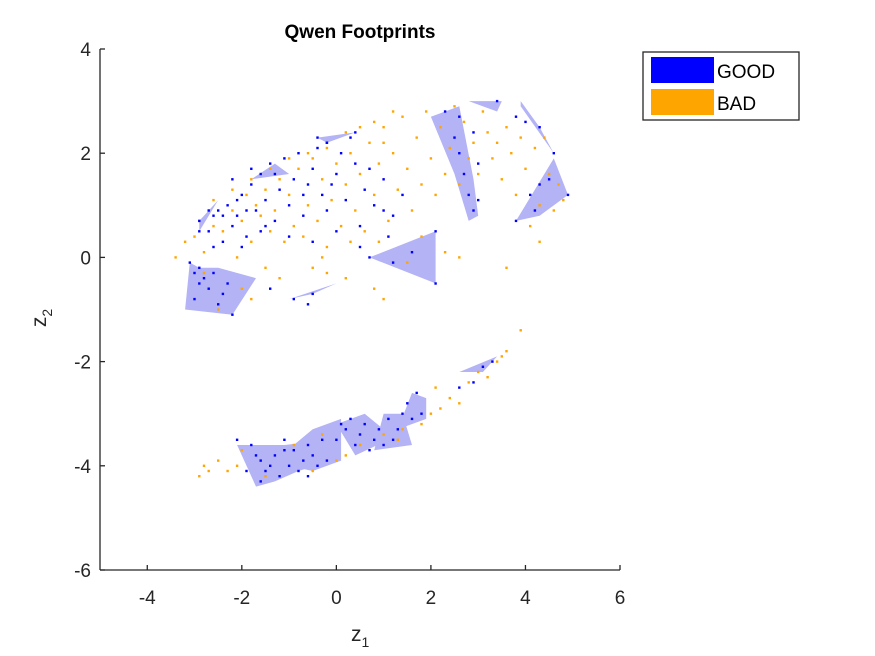  What do you see at coordinates (360, 32) in the screenshot?
I see `chart-title: Qwen Footprints` at bounding box center [360, 32].